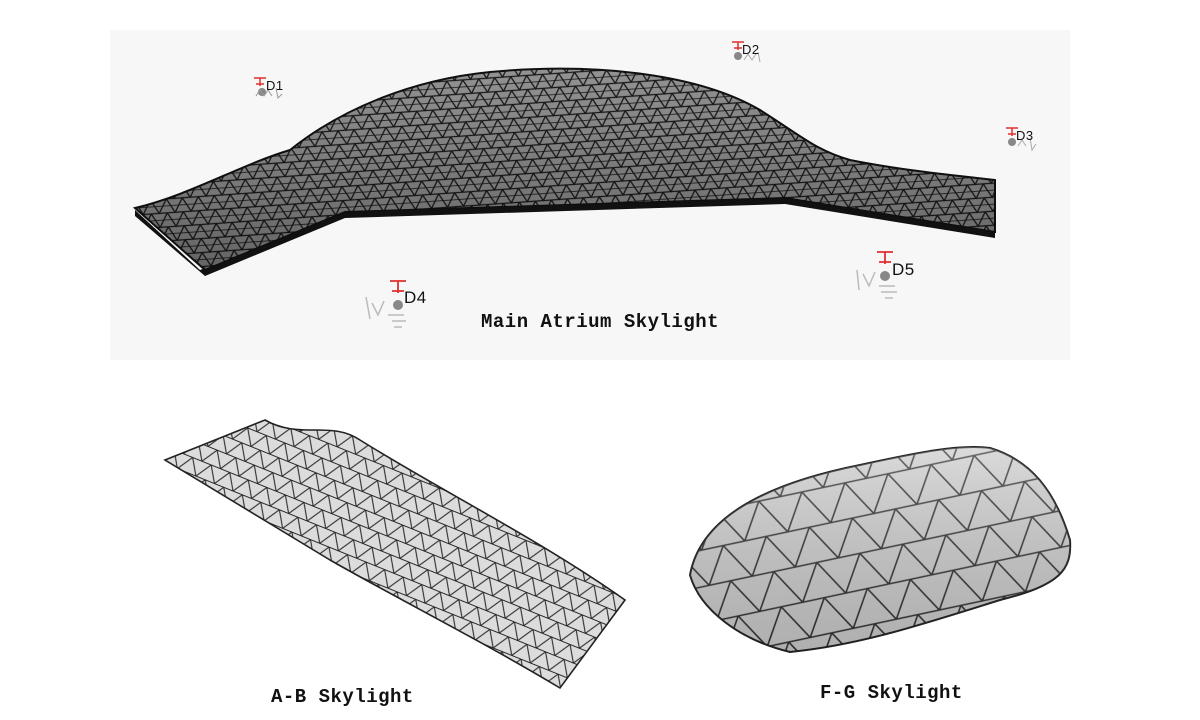  Describe the element at coordinates (880, 549) in the screenshot. I see `fg-skylight-model` at that location.